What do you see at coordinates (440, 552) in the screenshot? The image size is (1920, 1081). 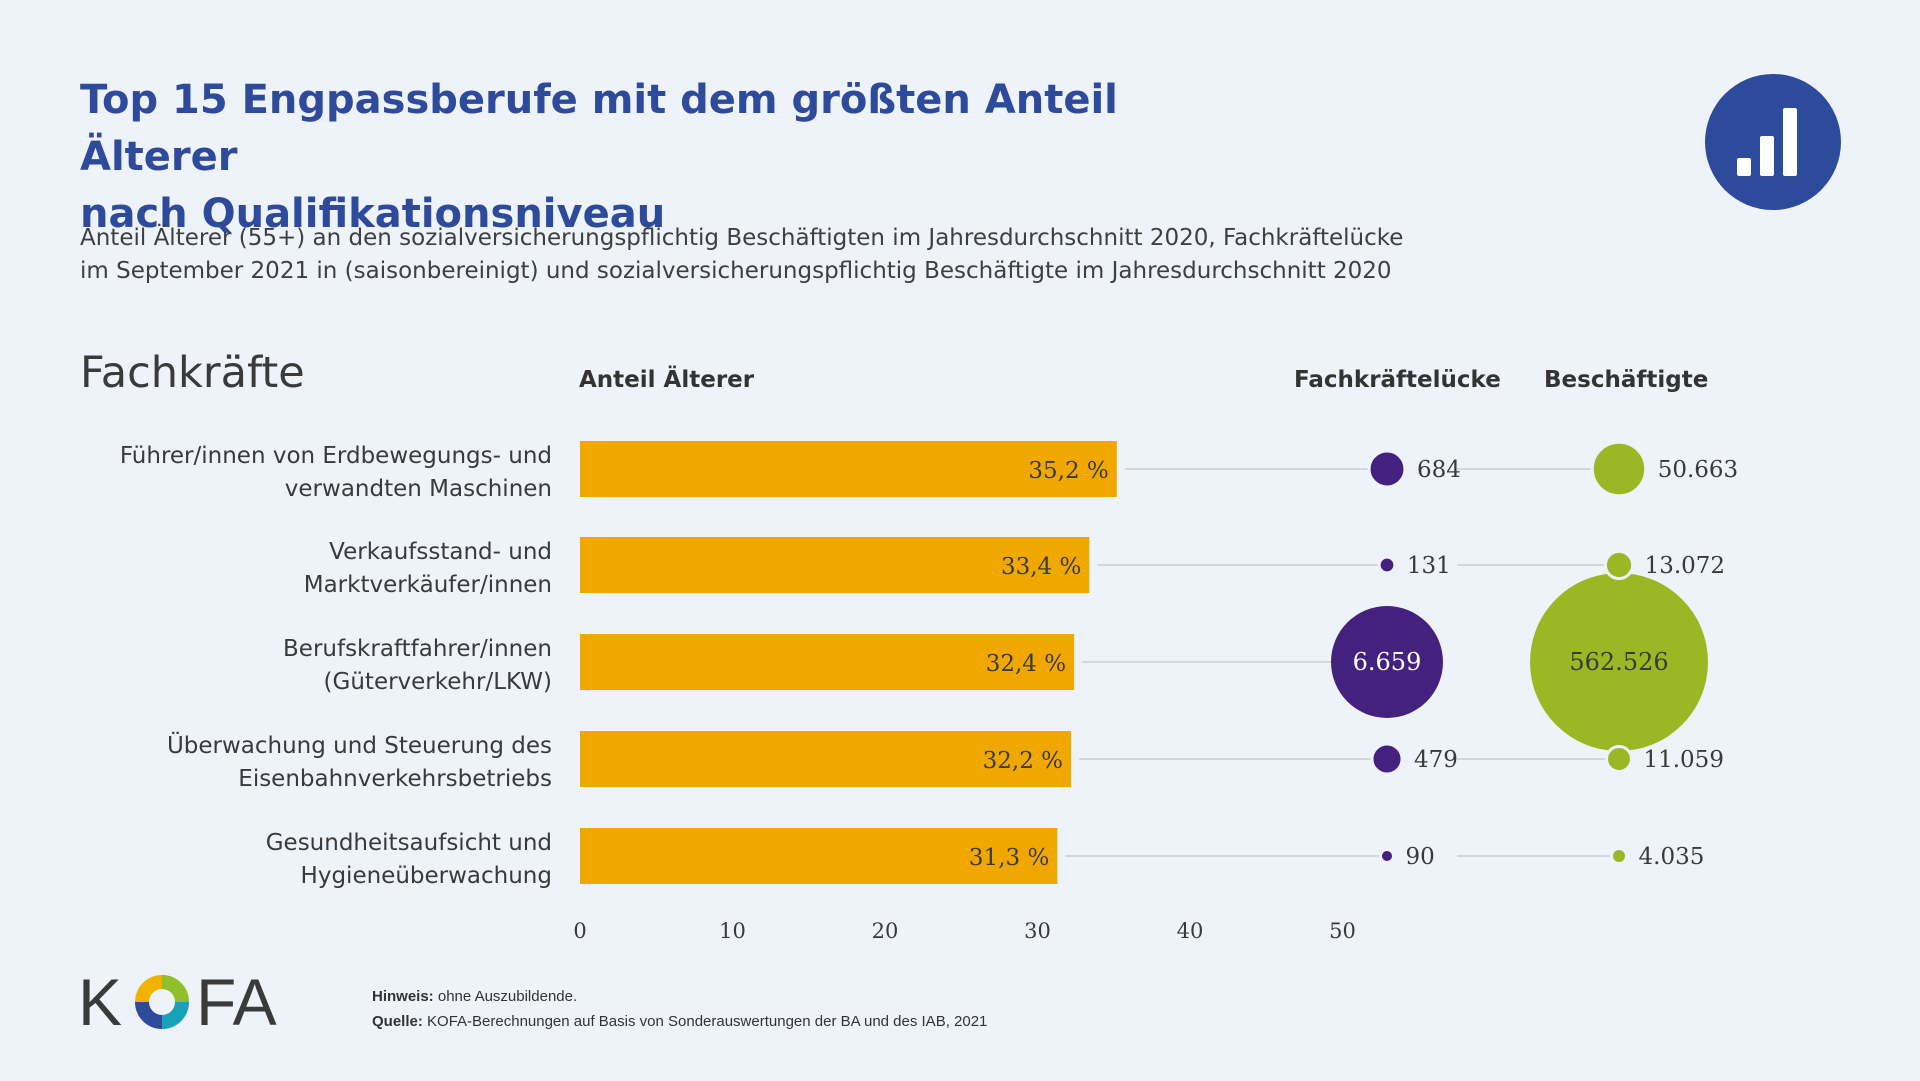 I see `category-label: Verkaufsstand- und` at bounding box center [440, 552].